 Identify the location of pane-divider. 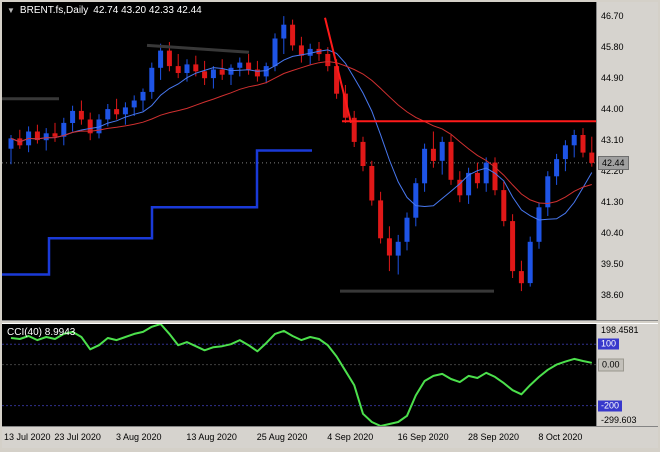
(330, 322).